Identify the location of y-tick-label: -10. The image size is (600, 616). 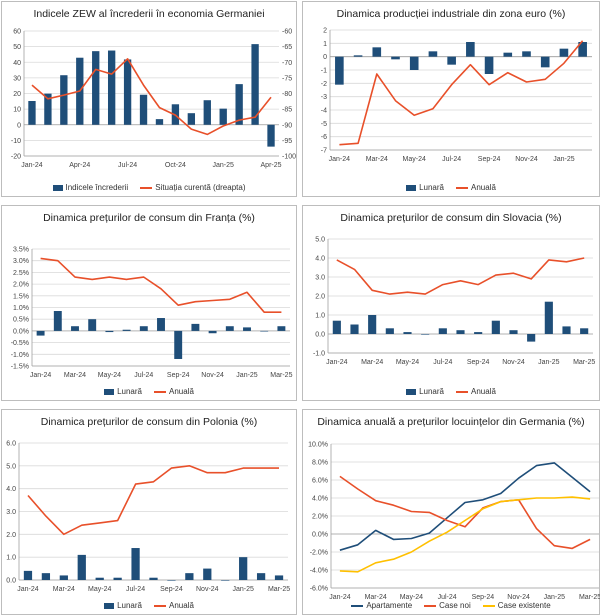
(16, 141).